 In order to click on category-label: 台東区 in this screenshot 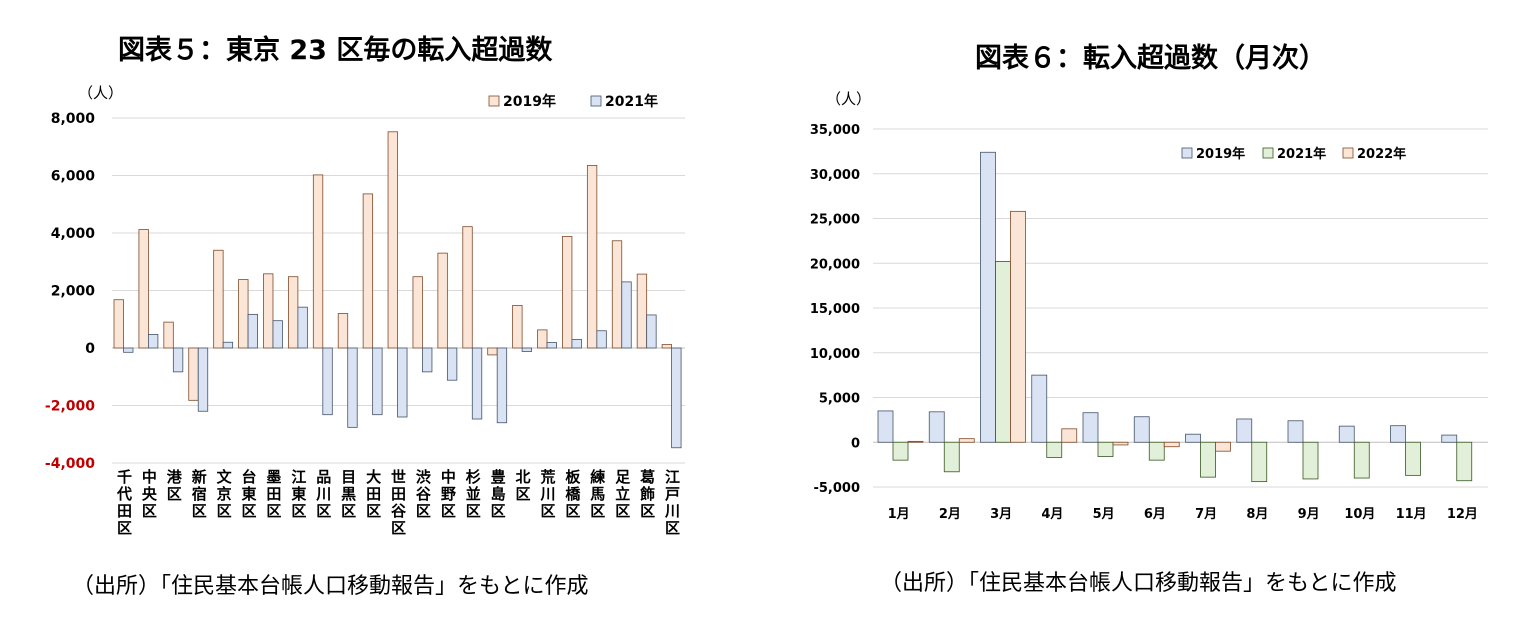, I will do `click(249, 494)`.